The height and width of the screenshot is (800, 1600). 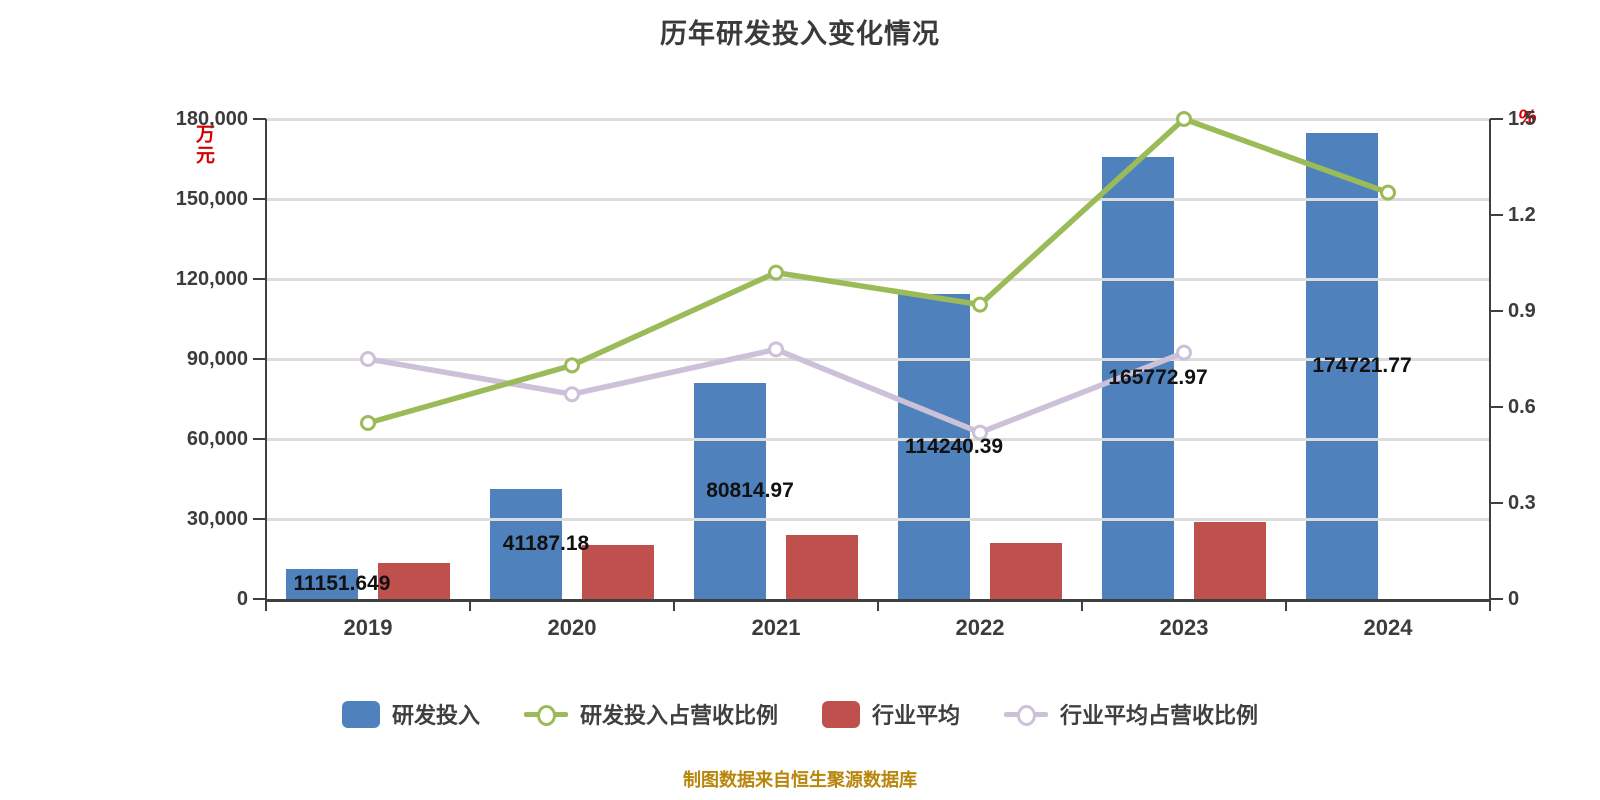 I want to click on left-axis-line, so click(x=266, y=359).